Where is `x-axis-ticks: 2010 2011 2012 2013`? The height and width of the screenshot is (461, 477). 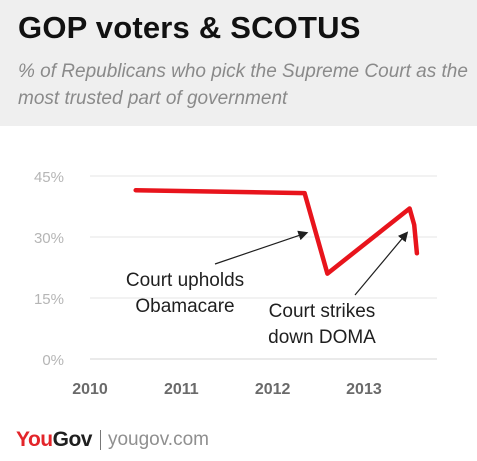 x-axis-ticks: 2010 2011 2012 2013 is located at coordinates (227, 389).